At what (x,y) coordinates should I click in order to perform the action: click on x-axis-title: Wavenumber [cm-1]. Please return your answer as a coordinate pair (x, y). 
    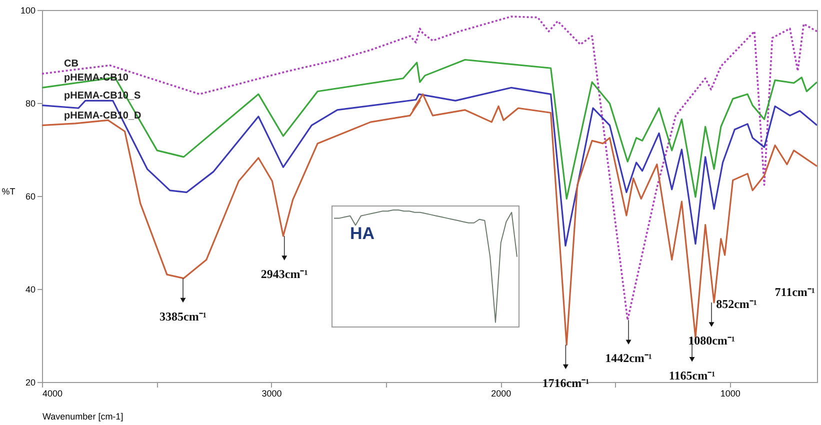
    Looking at the image, I should click on (83, 417).